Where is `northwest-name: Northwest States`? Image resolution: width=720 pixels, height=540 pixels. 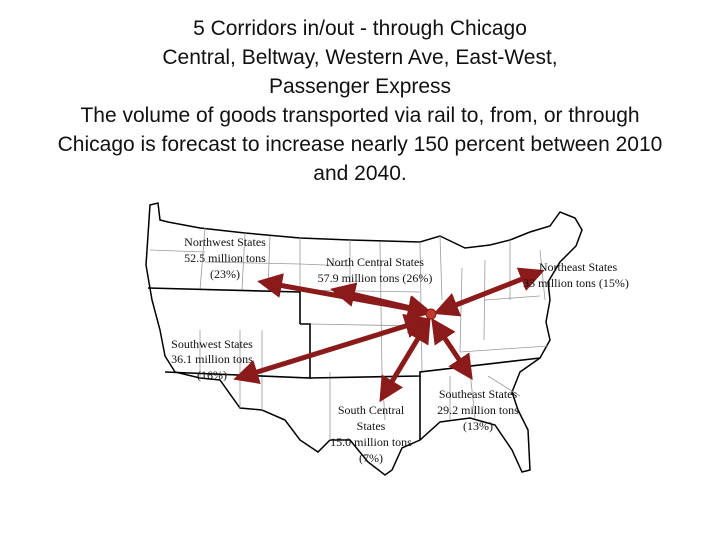
northwest-name: Northwest States is located at coordinates (225, 242).